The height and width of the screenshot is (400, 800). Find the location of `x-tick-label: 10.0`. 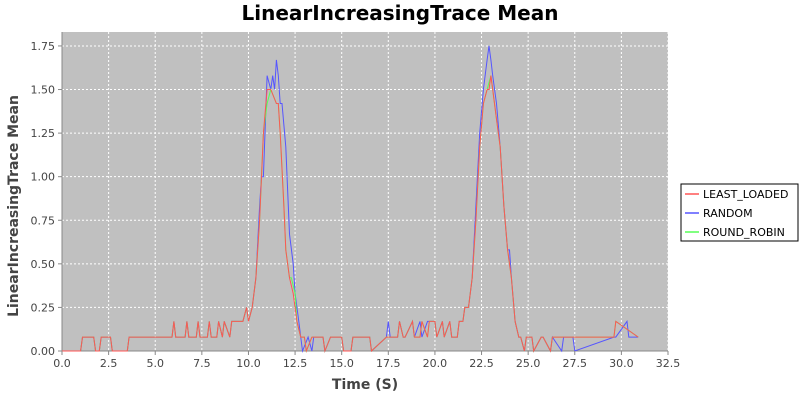

x-tick-label: 10.0 is located at coordinates (248, 363).